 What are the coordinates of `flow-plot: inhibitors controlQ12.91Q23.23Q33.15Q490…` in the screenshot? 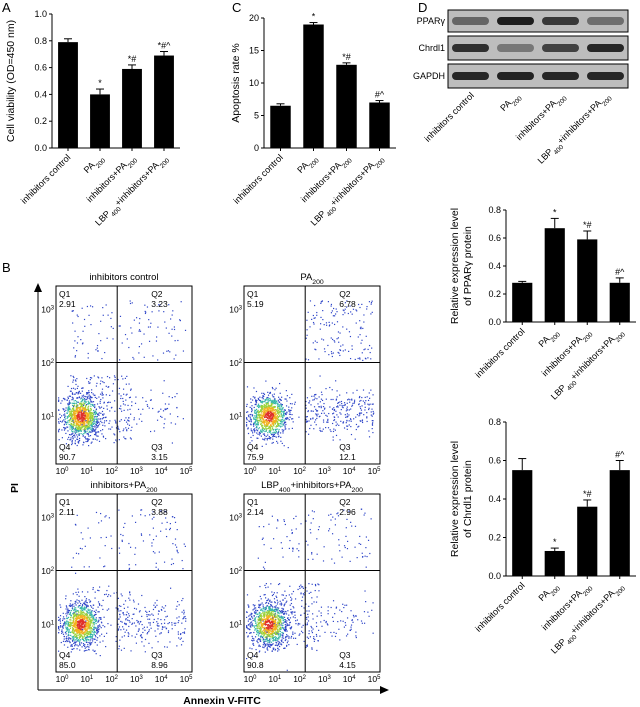 It's located at (117, 374).